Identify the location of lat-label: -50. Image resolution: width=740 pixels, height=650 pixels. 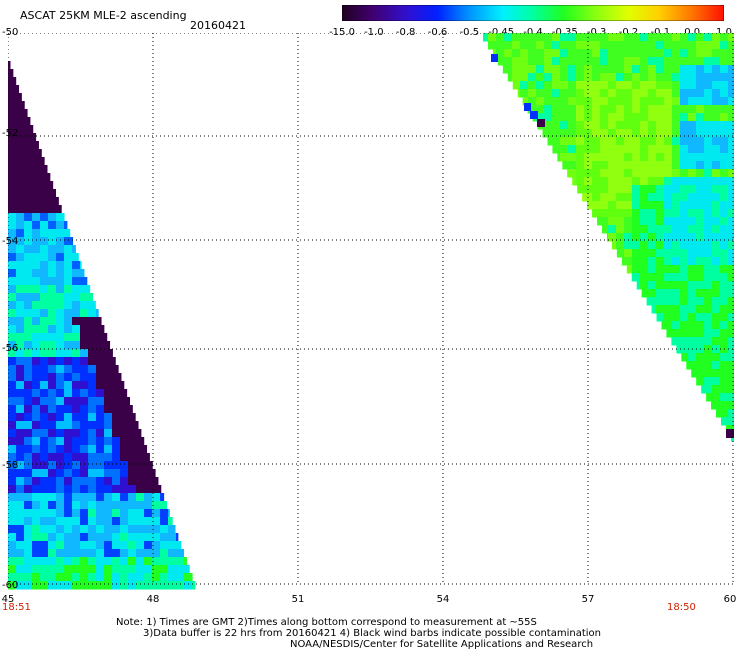
(10, 32).